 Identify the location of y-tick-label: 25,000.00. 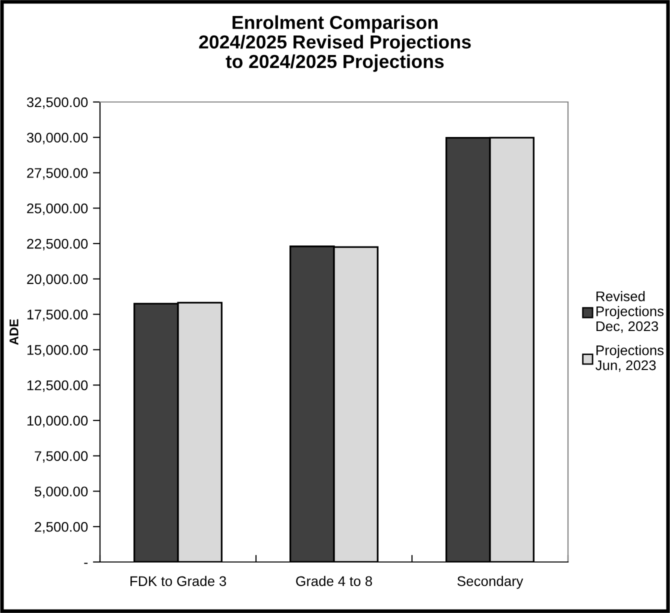
(57, 209).